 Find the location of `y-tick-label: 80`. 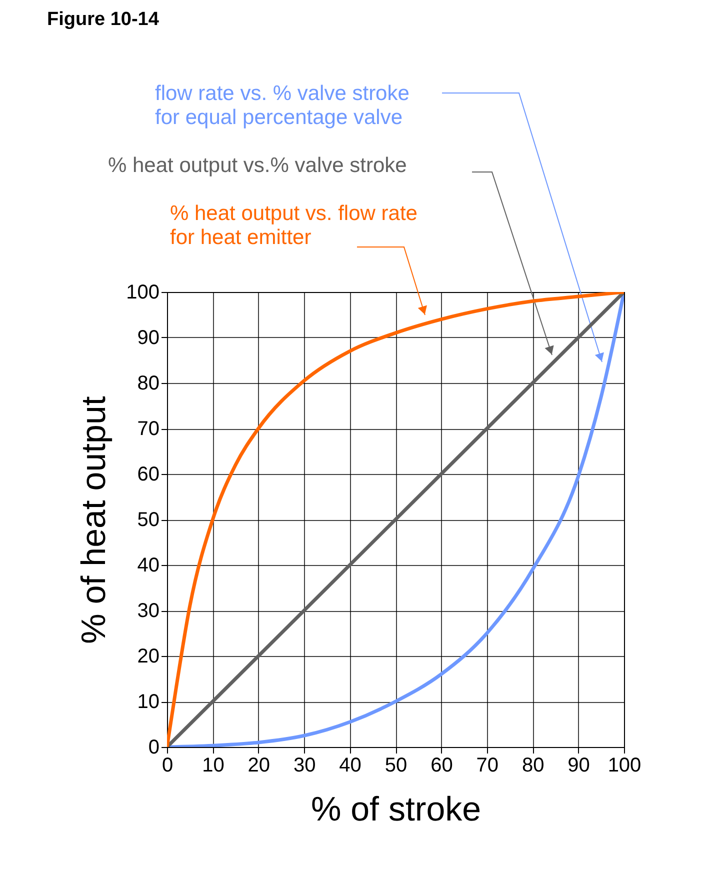

y-tick-label: 80 is located at coordinates (148, 383).